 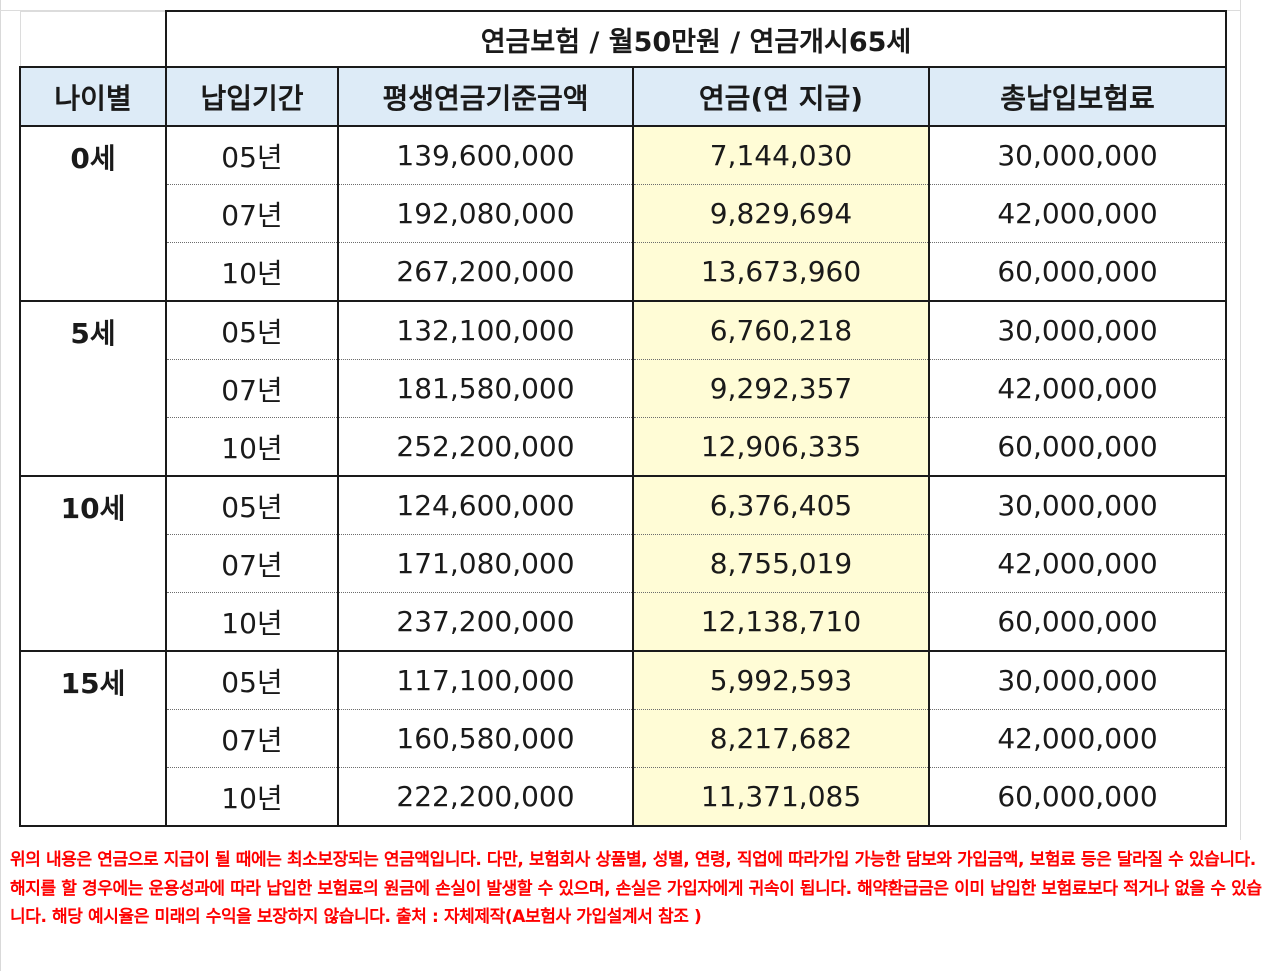 I want to click on age-group-cell: 5세, so click(x=93, y=388).